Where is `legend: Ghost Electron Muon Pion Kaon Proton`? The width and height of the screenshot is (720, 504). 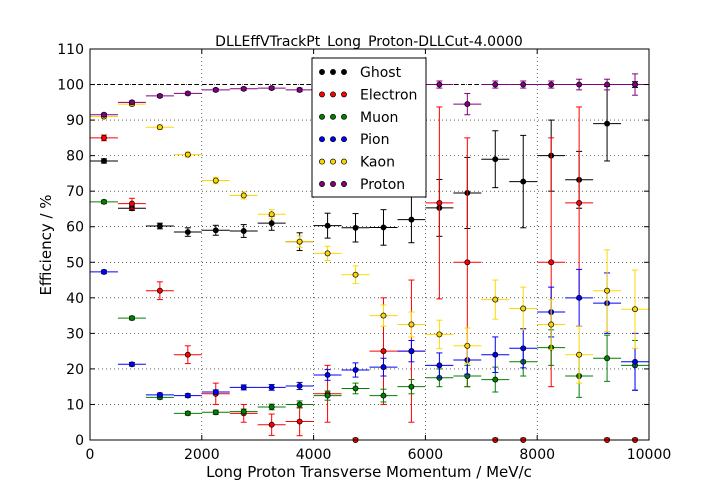 legend: Ghost Electron Muon Pion Kaon Proton is located at coordinates (369, 127).